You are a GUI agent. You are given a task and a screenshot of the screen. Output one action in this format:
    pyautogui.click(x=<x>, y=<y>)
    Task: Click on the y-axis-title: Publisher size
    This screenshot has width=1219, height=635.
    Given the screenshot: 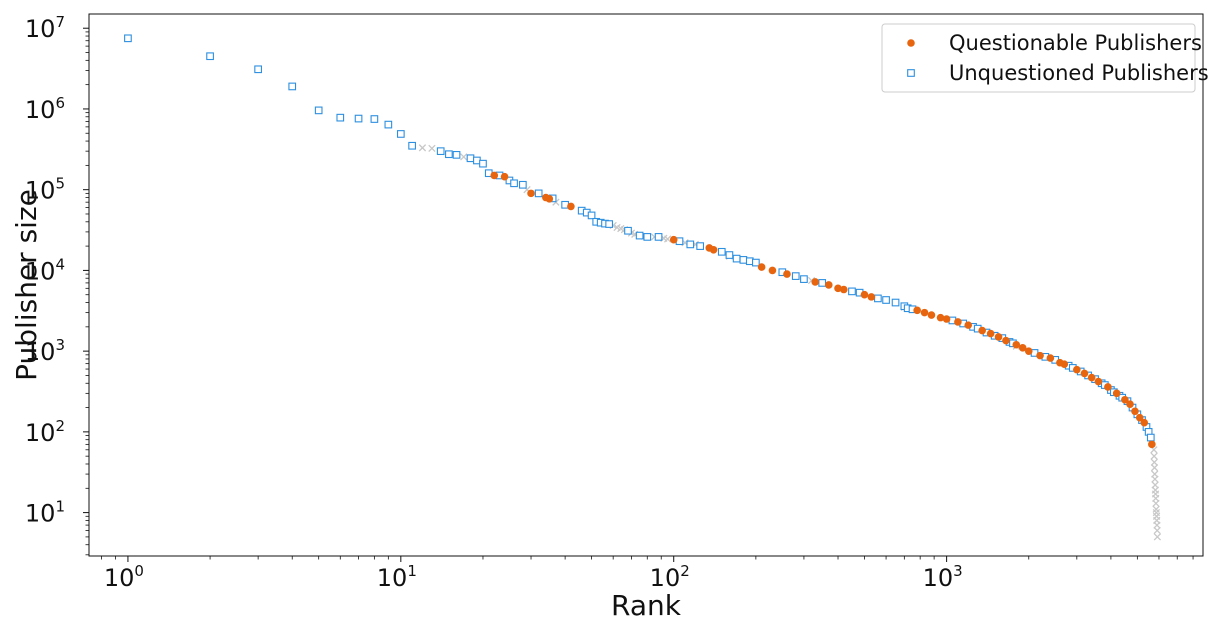 What is the action you would take?
    pyautogui.click(x=26, y=285)
    